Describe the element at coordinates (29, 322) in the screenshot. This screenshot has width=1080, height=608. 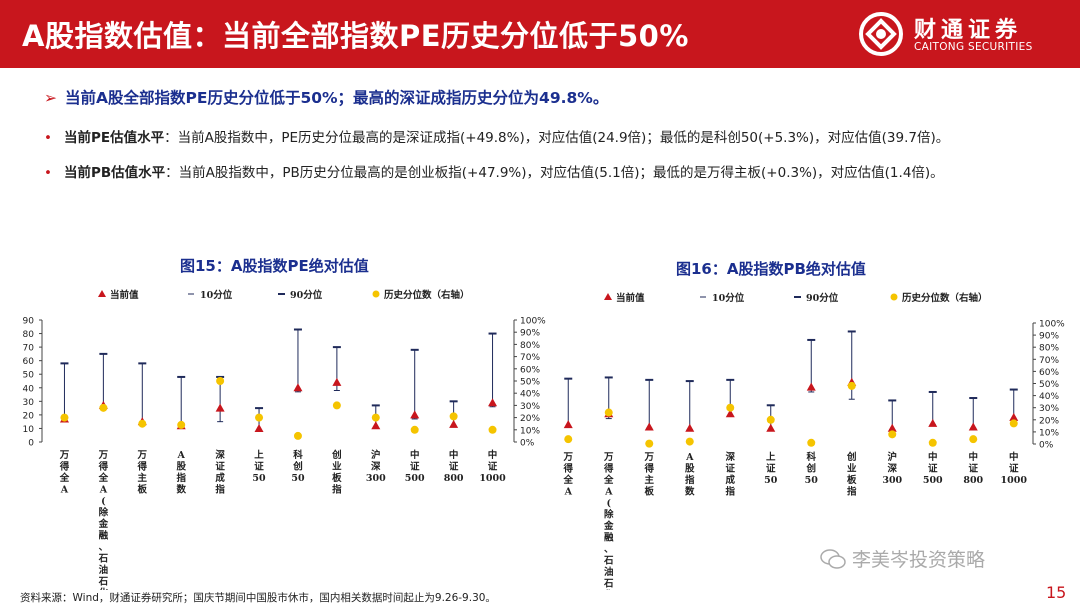
I see `y-tick-label: 90` at that location.